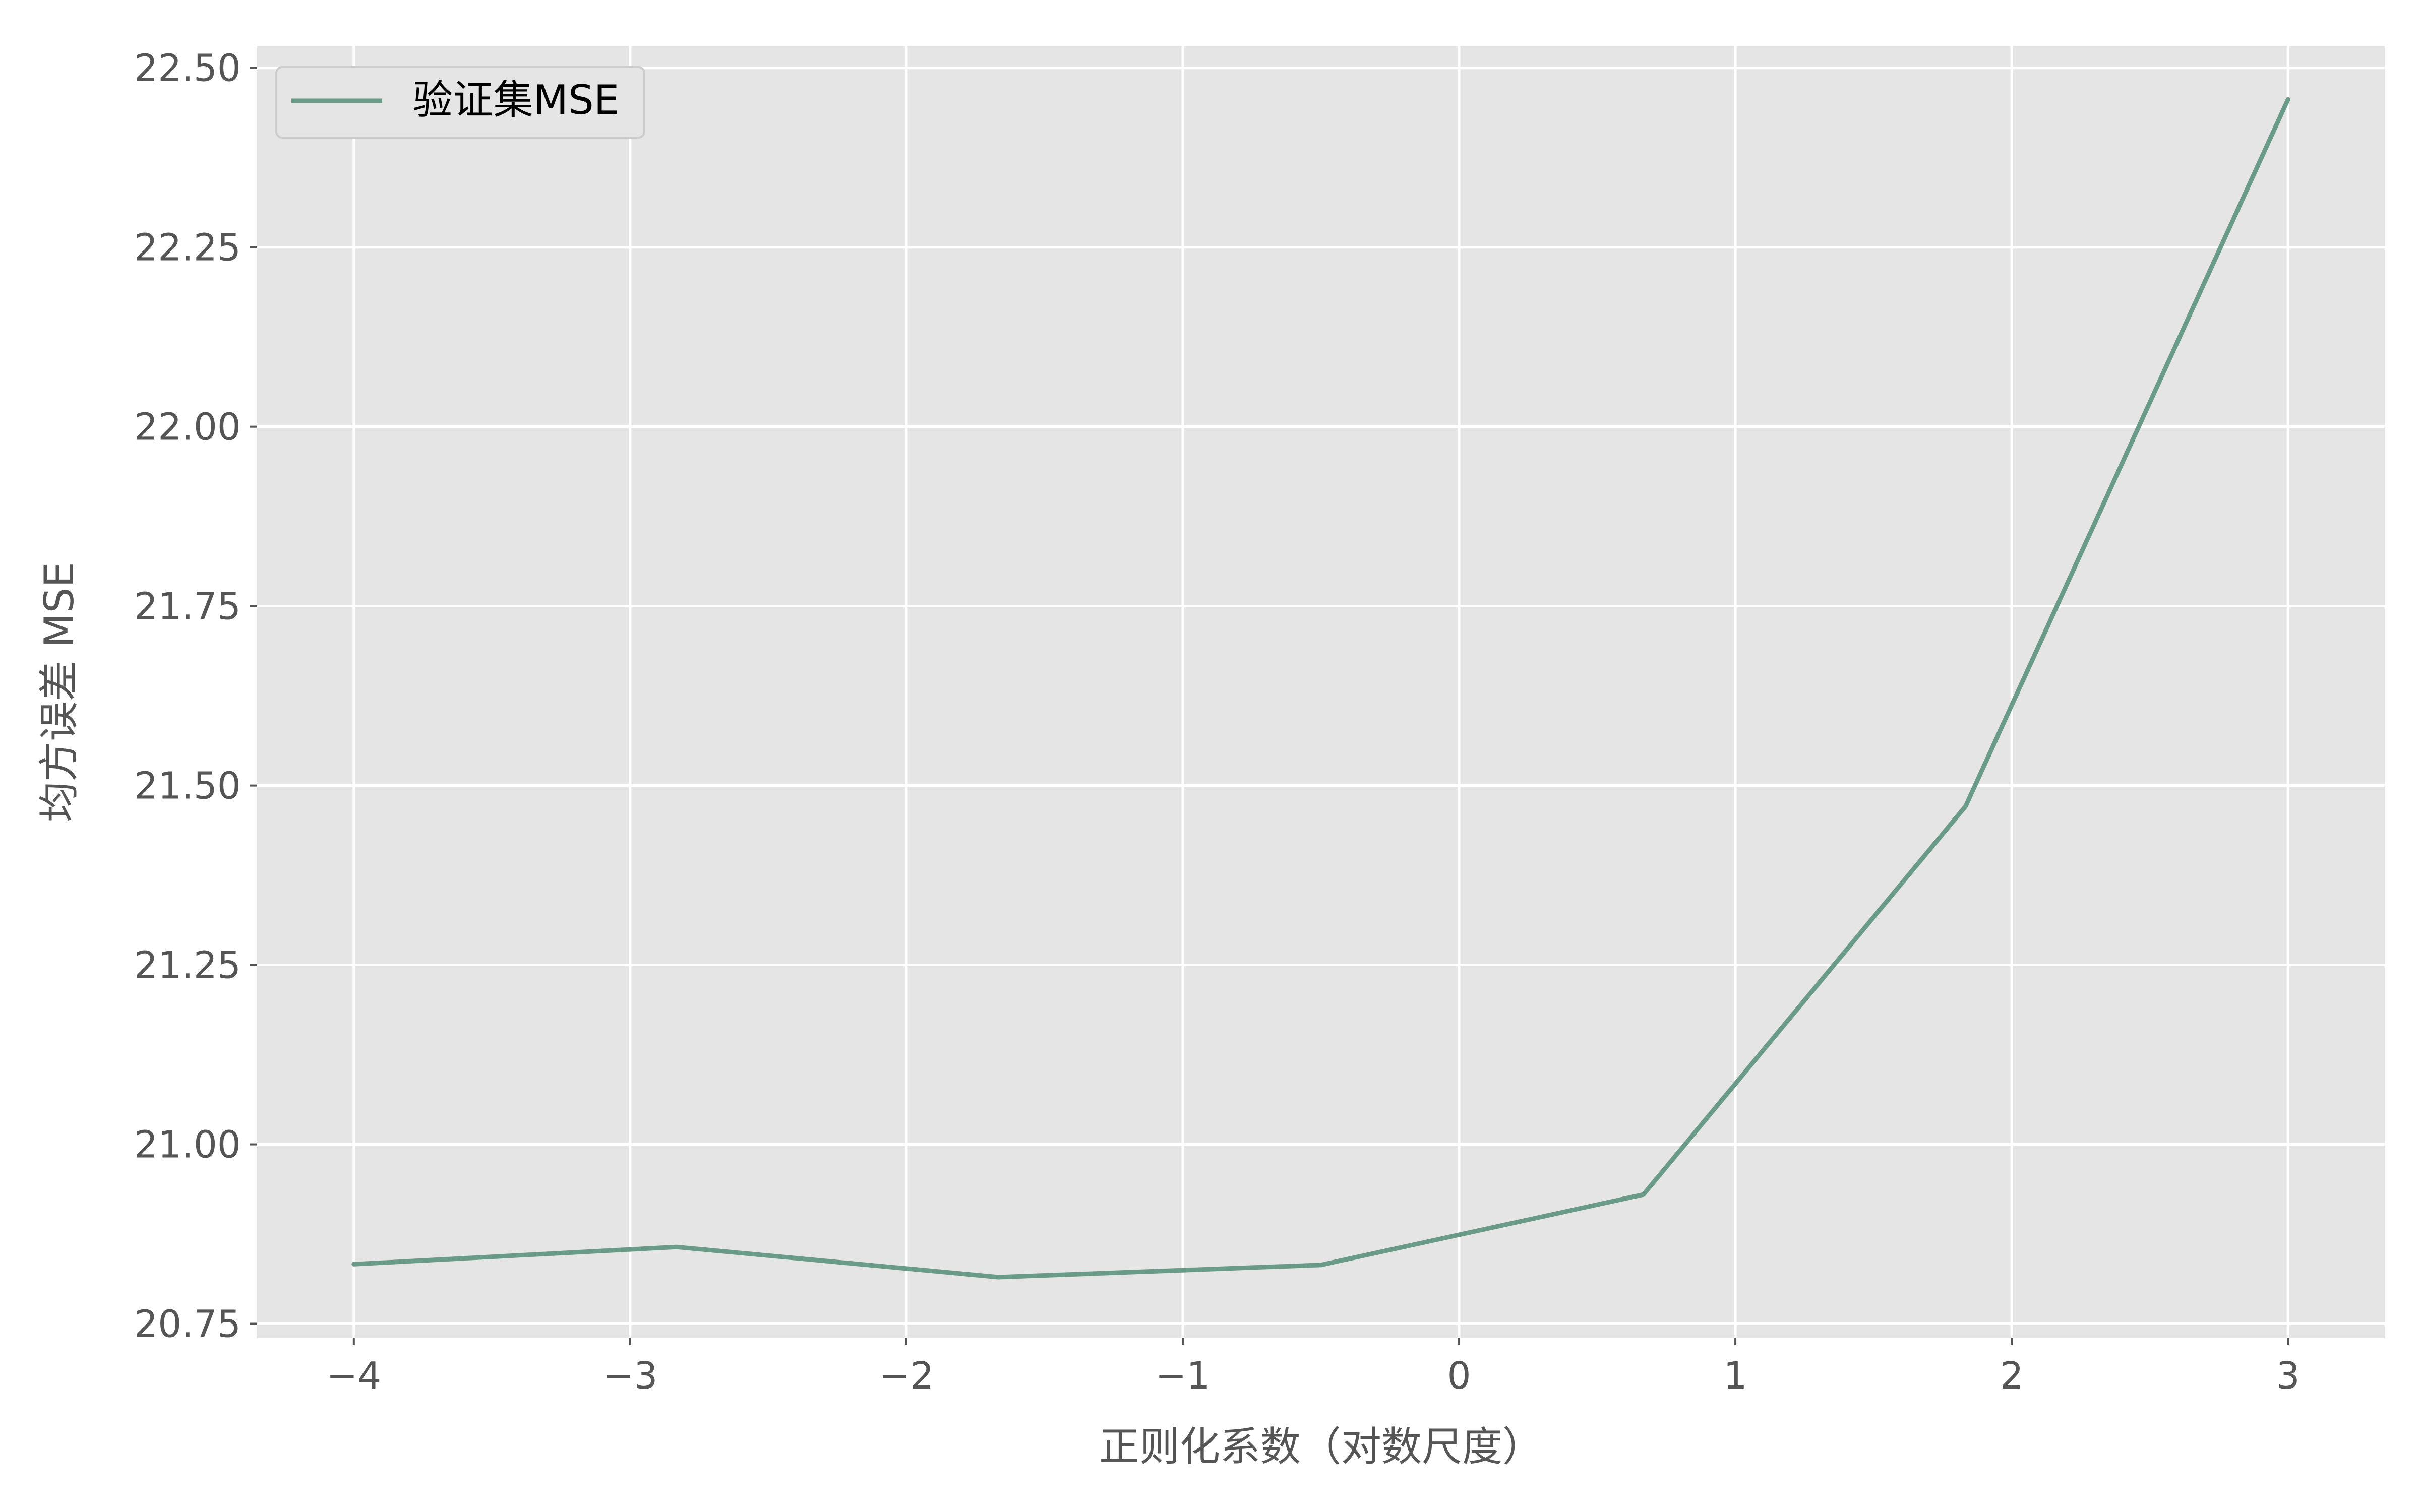 This screenshot has height=1512, width=2420. What do you see at coordinates (195, 697) in the screenshot?
I see `y-axis: 20.75 21.00 21.25 21.50 21.75 22.00 22.25 22.50` at bounding box center [195, 697].